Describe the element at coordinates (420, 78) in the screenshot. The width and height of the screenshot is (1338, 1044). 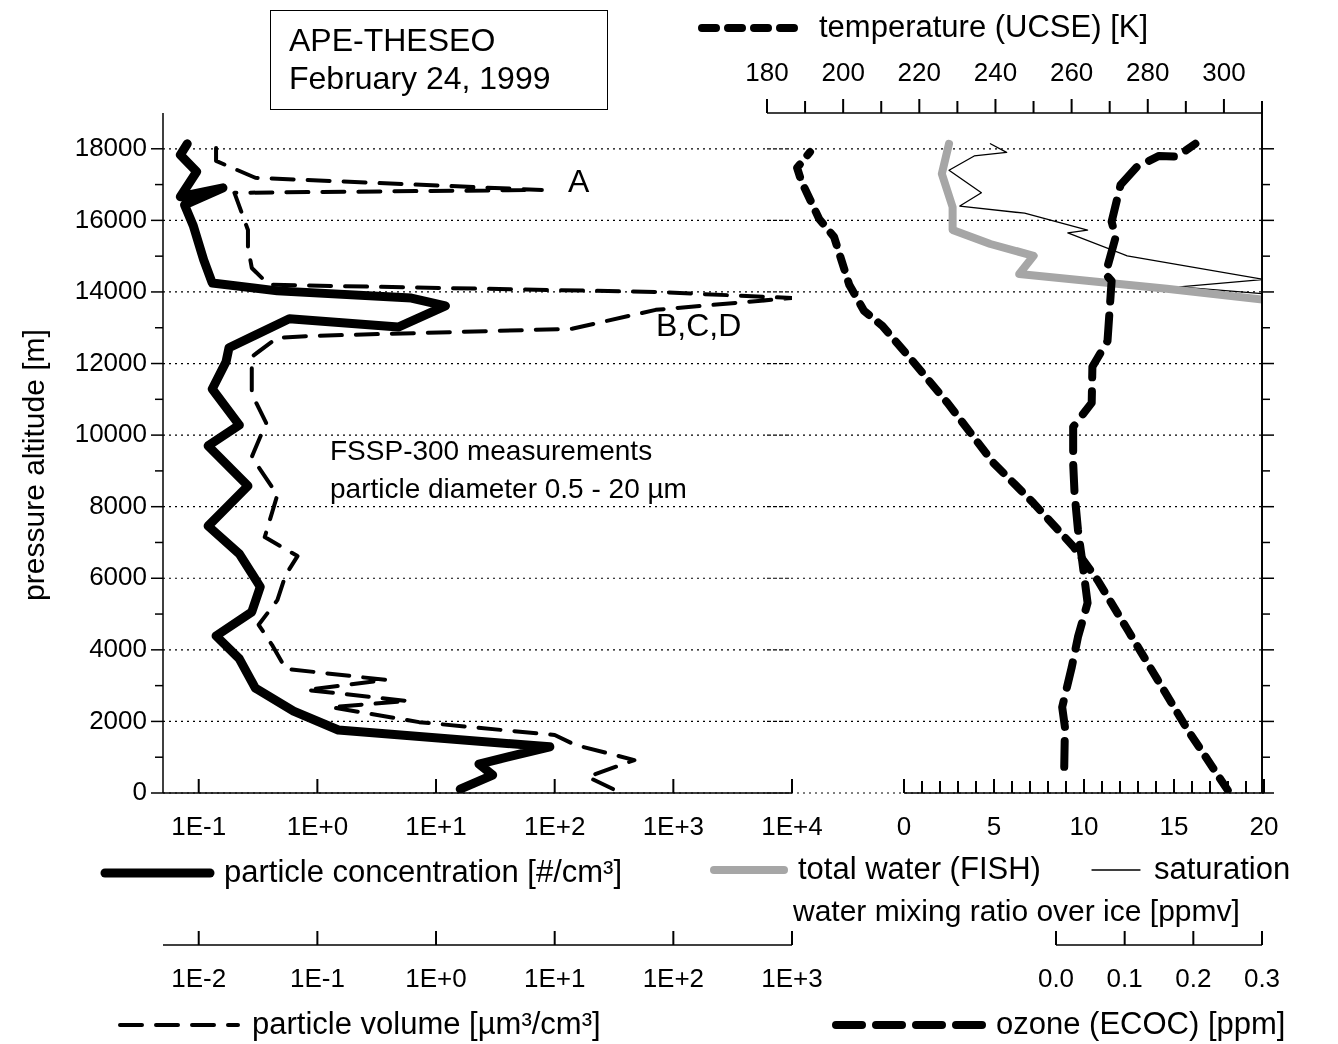
I see `chart-subtitle: February 24, 1999` at that location.